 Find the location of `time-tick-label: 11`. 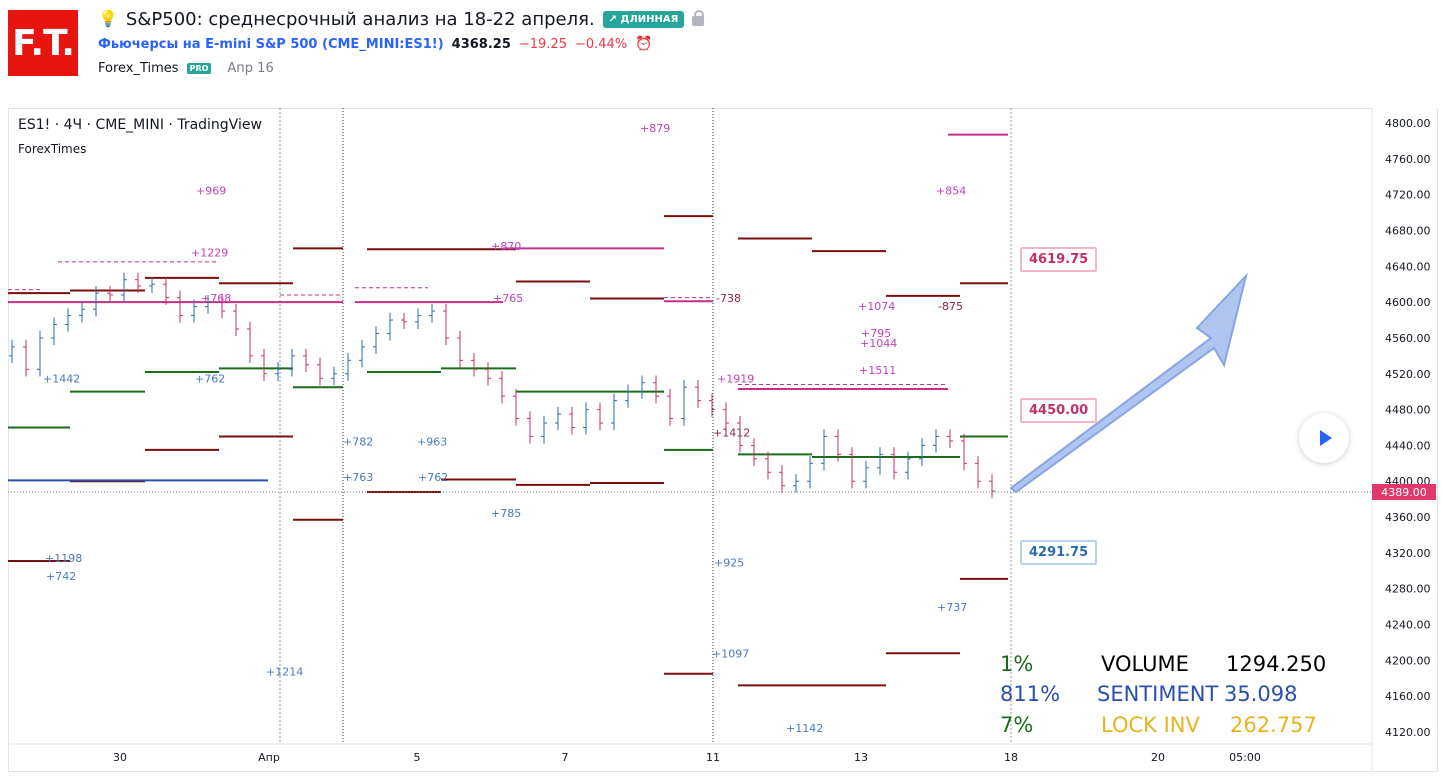

time-tick-label: 11 is located at coordinates (713, 757).